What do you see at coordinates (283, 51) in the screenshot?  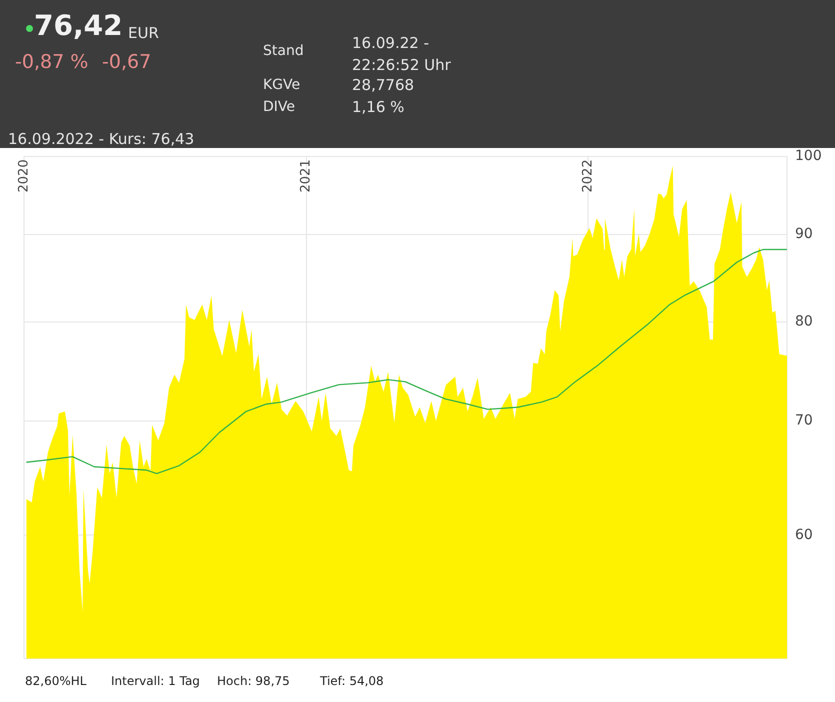 I see `text: Stand` at bounding box center [283, 51].